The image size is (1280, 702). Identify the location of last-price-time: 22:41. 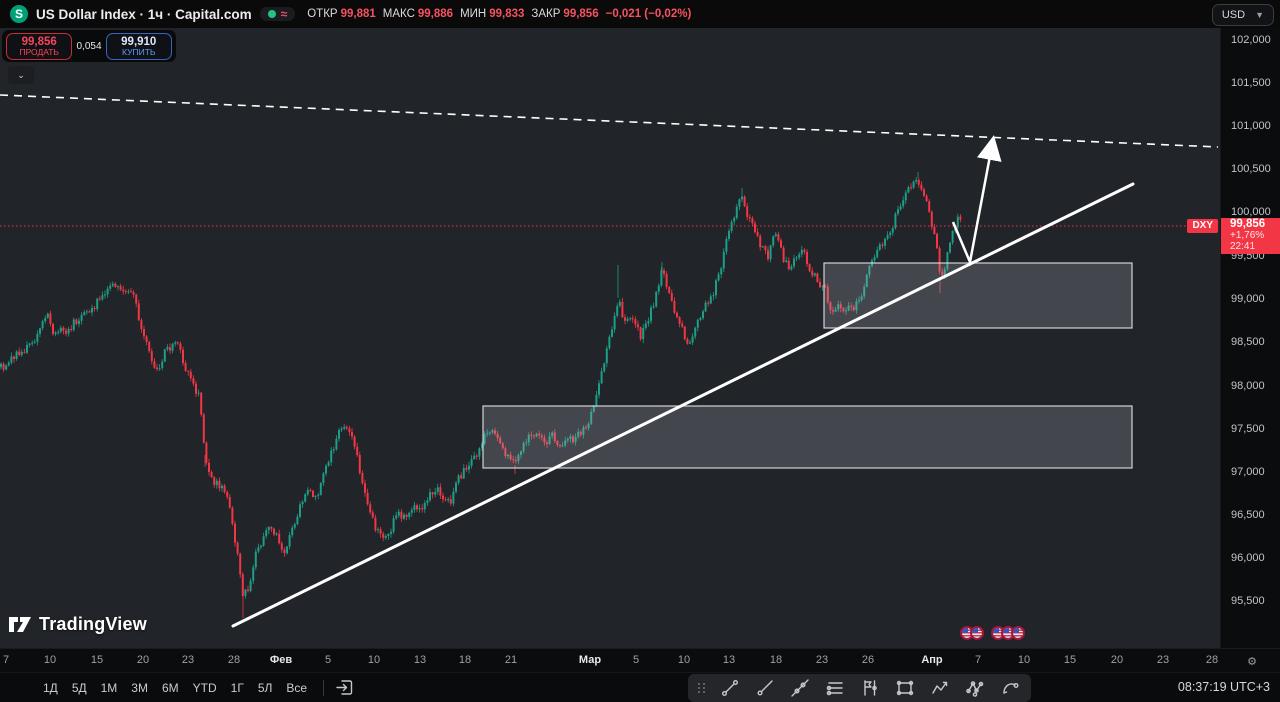
(1243, 246).